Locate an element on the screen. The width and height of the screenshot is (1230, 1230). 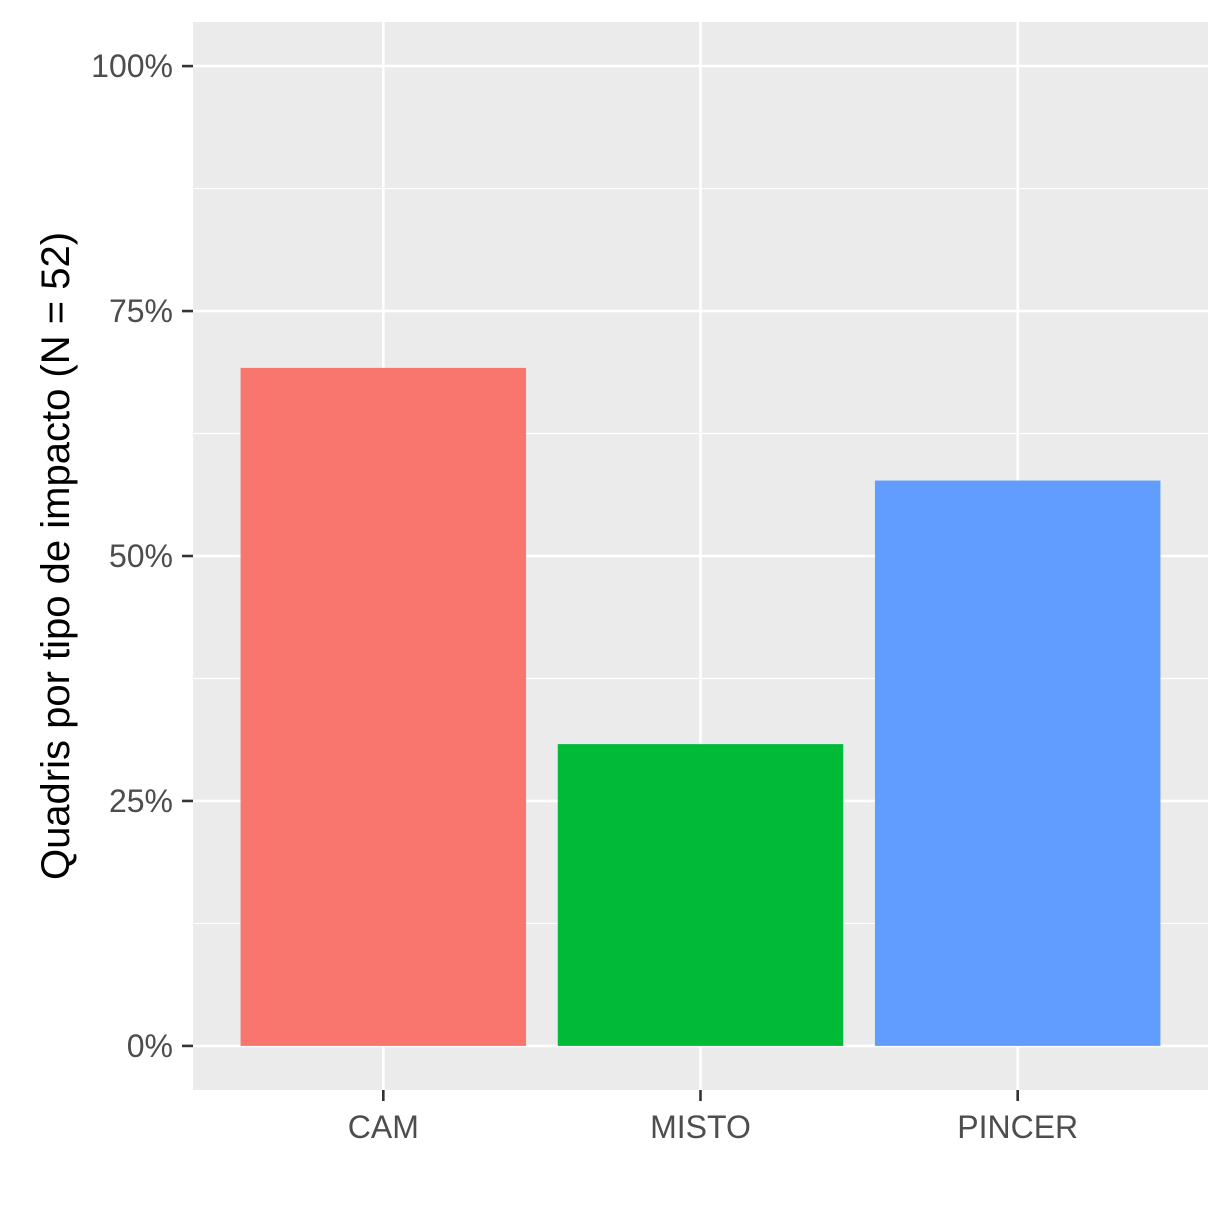
y-tick-label: 25% is located at coordinates (141, 801).